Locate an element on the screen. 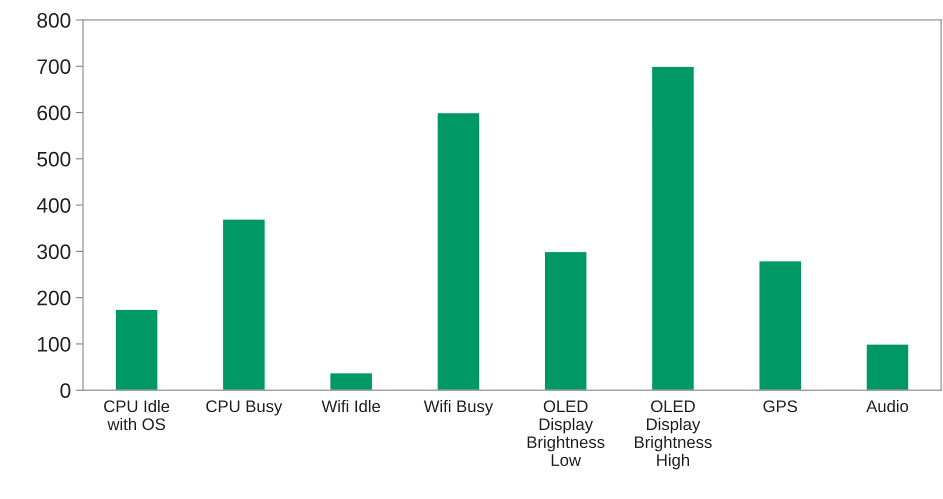 The image size is (943, 499). y-tick-label: 0 is located at coordinates (65, 390).